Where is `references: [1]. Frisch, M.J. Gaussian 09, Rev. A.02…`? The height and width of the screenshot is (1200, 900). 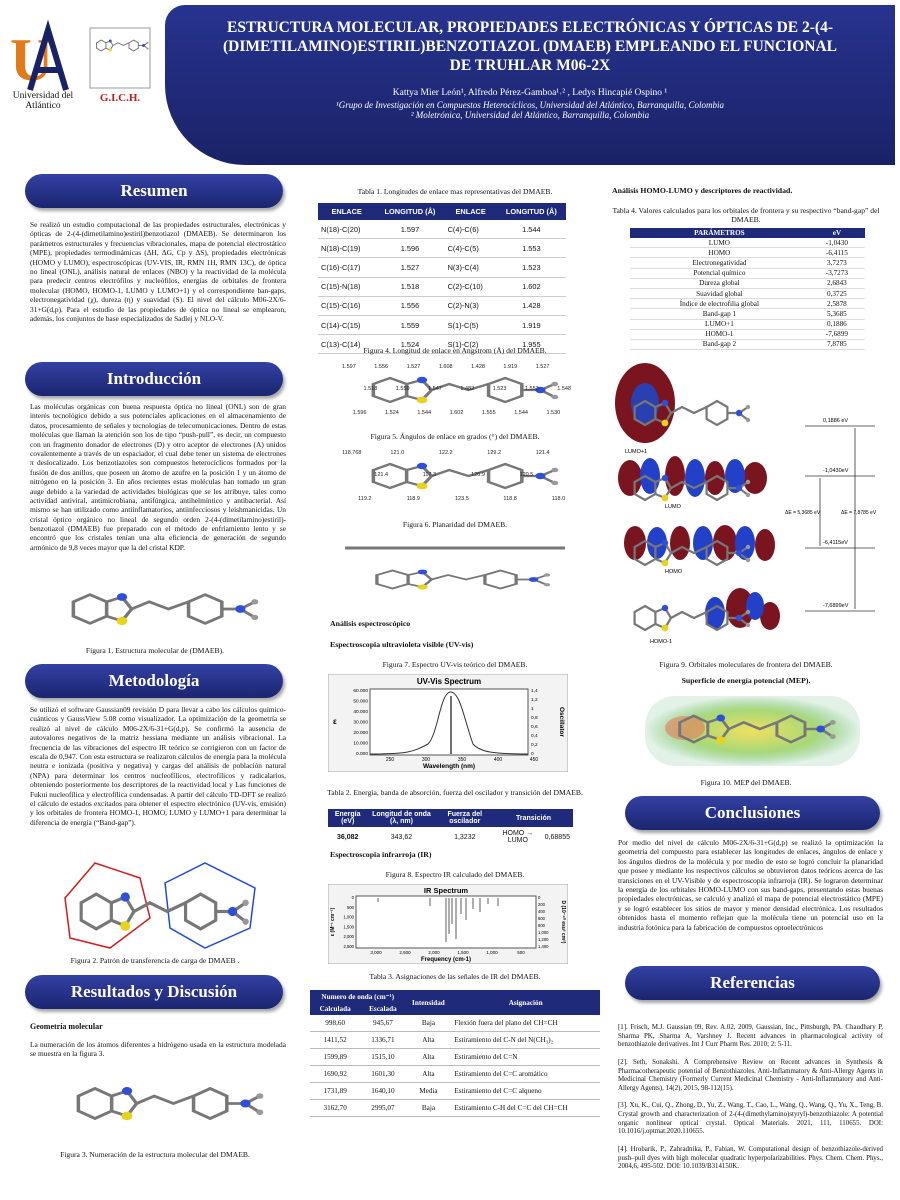 references: [1]. Frisch, M.J. Gaussian 09, Rev. A.02… is located at coordinates (750, 1102).